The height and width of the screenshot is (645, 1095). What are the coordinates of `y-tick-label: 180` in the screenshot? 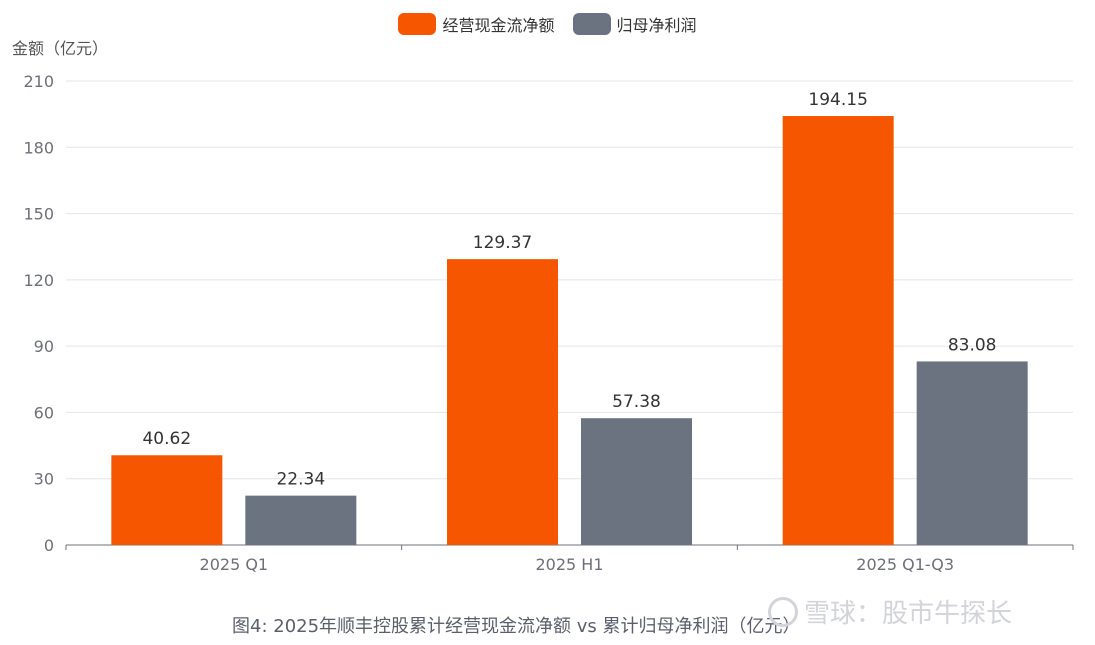 It's located at (38, 147).